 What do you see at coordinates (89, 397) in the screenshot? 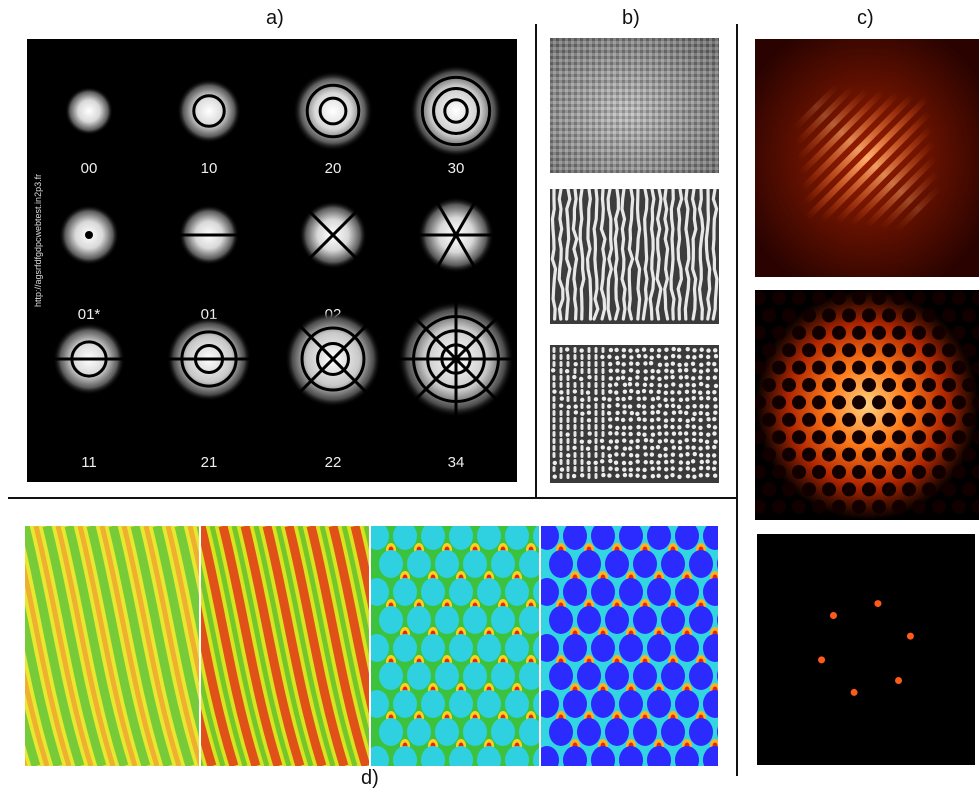
I see `mode-pattern-11: 11` at bounding box center [89, 397].